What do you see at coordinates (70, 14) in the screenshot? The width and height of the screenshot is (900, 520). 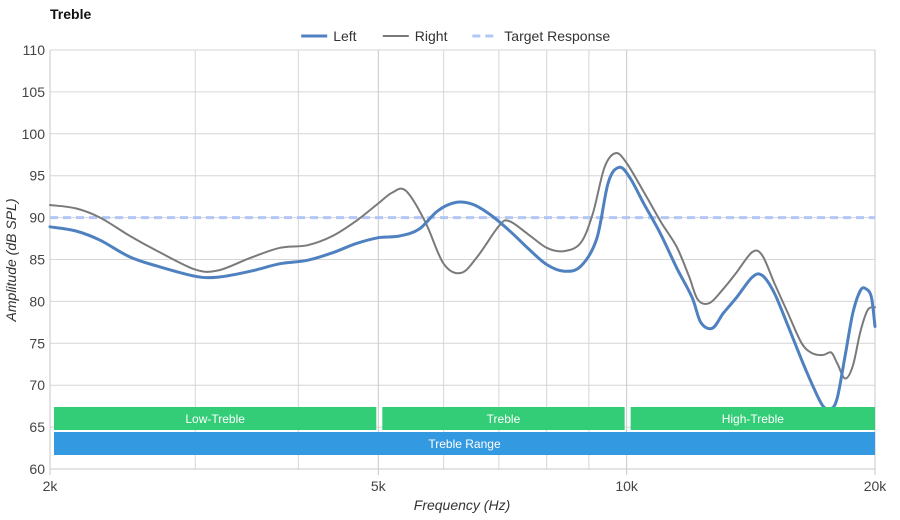 I see `chart-title: Treble` at bounding box center [70, 14].